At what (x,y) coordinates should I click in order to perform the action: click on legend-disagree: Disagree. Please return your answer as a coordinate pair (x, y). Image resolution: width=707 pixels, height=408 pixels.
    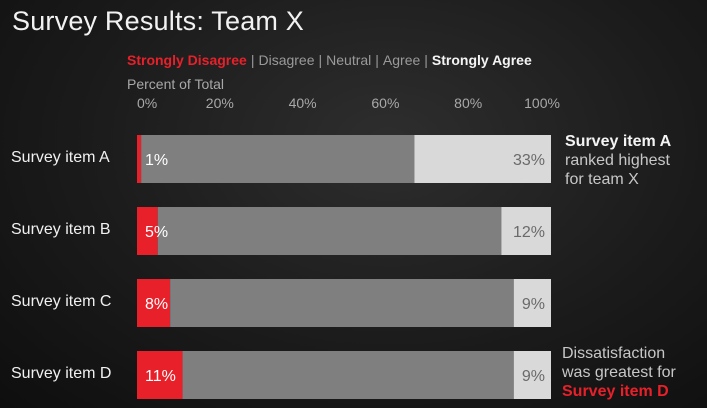
    Looking at the image, I should click on (286, 60).